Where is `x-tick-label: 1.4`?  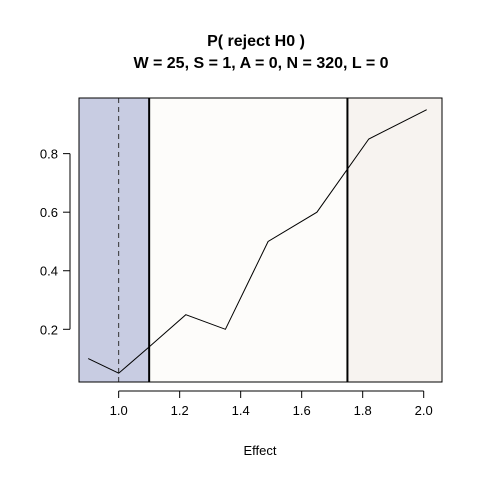 x-tick-label: 1.4 is located at coordinates (241, 410).